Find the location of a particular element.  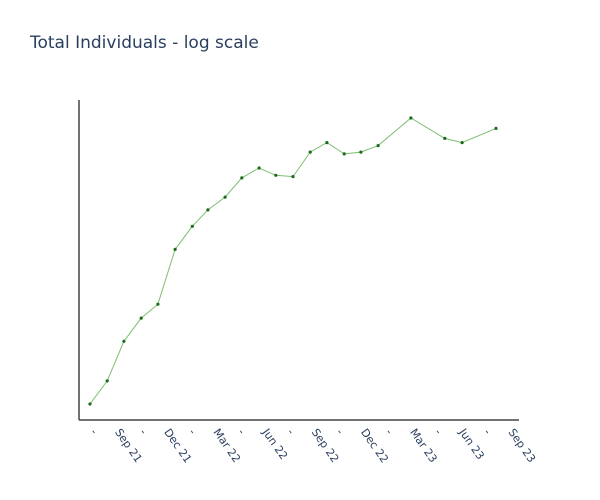

x-tick-label-17: Sep 23 is located at coordinates (522, 445).